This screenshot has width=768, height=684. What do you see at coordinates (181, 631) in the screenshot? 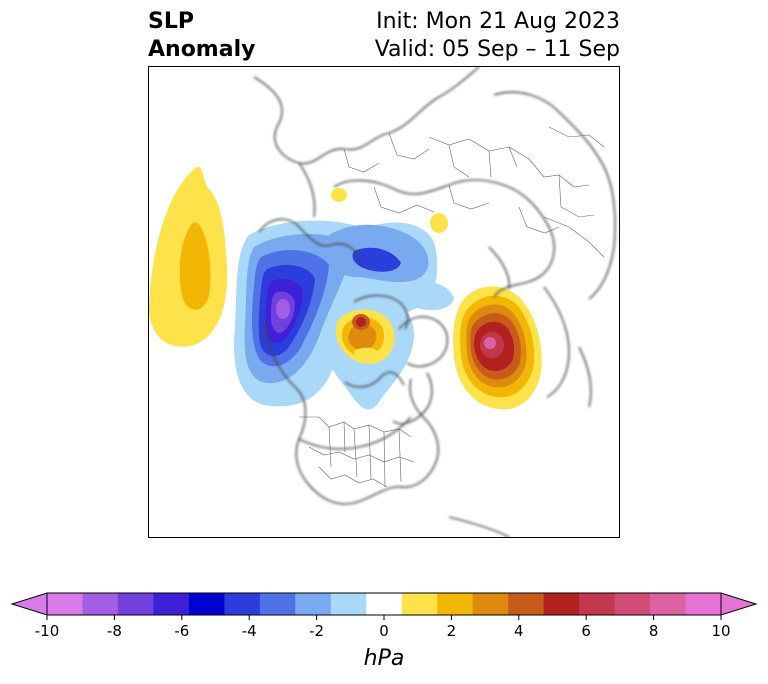
I see `colorbar-tick-label: -6` at bounding box center [181, 631].